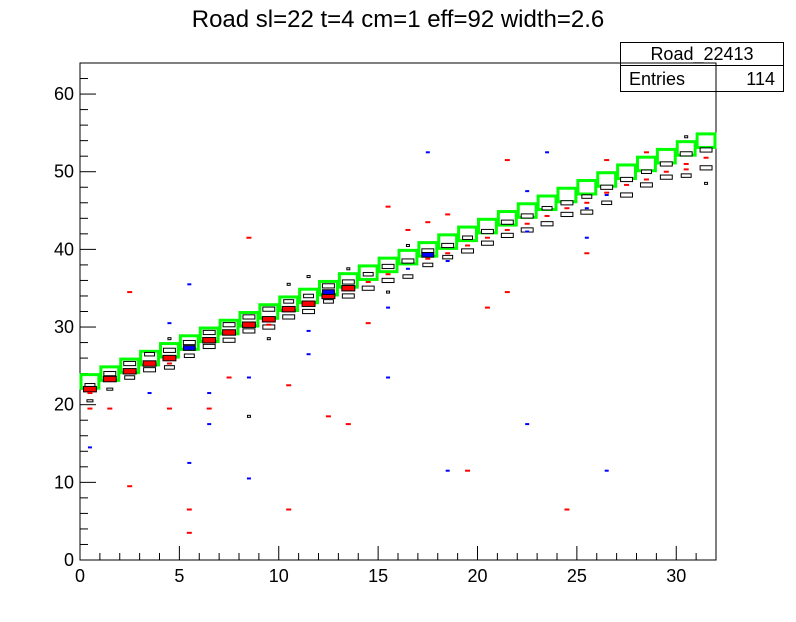 This screenshot has height=622, width=796. What do you see at coordinates (64, 94) in the screenshot?
I see `y-tick-label: 60` at bounding box center [64, 94].